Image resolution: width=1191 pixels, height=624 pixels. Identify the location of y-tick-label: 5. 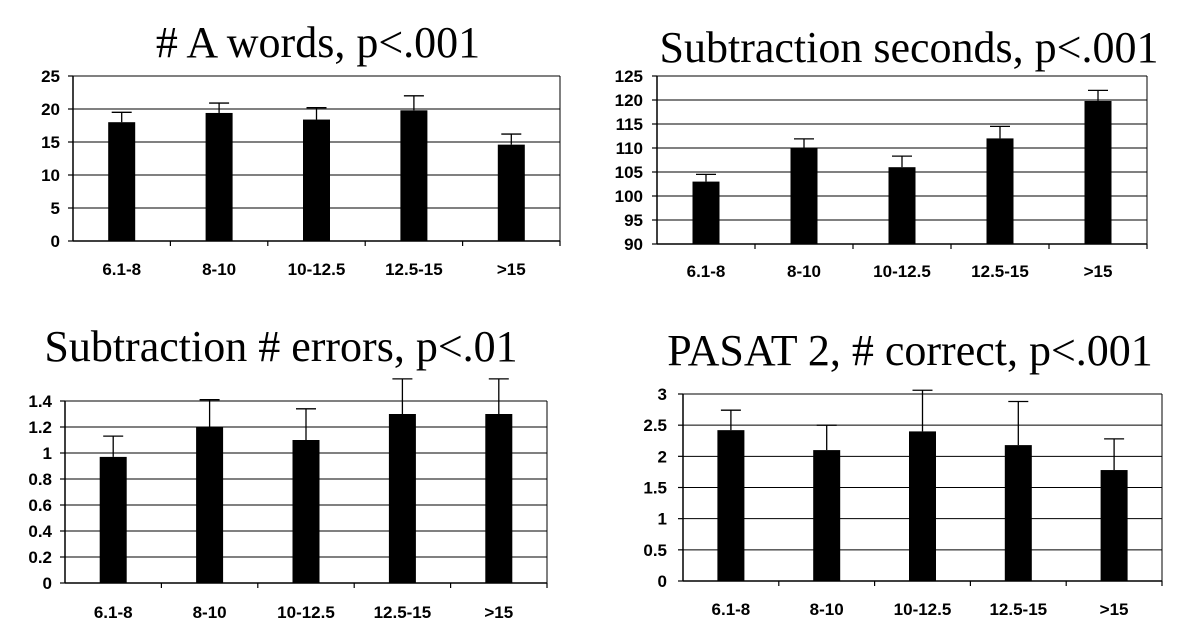
(55, 208).